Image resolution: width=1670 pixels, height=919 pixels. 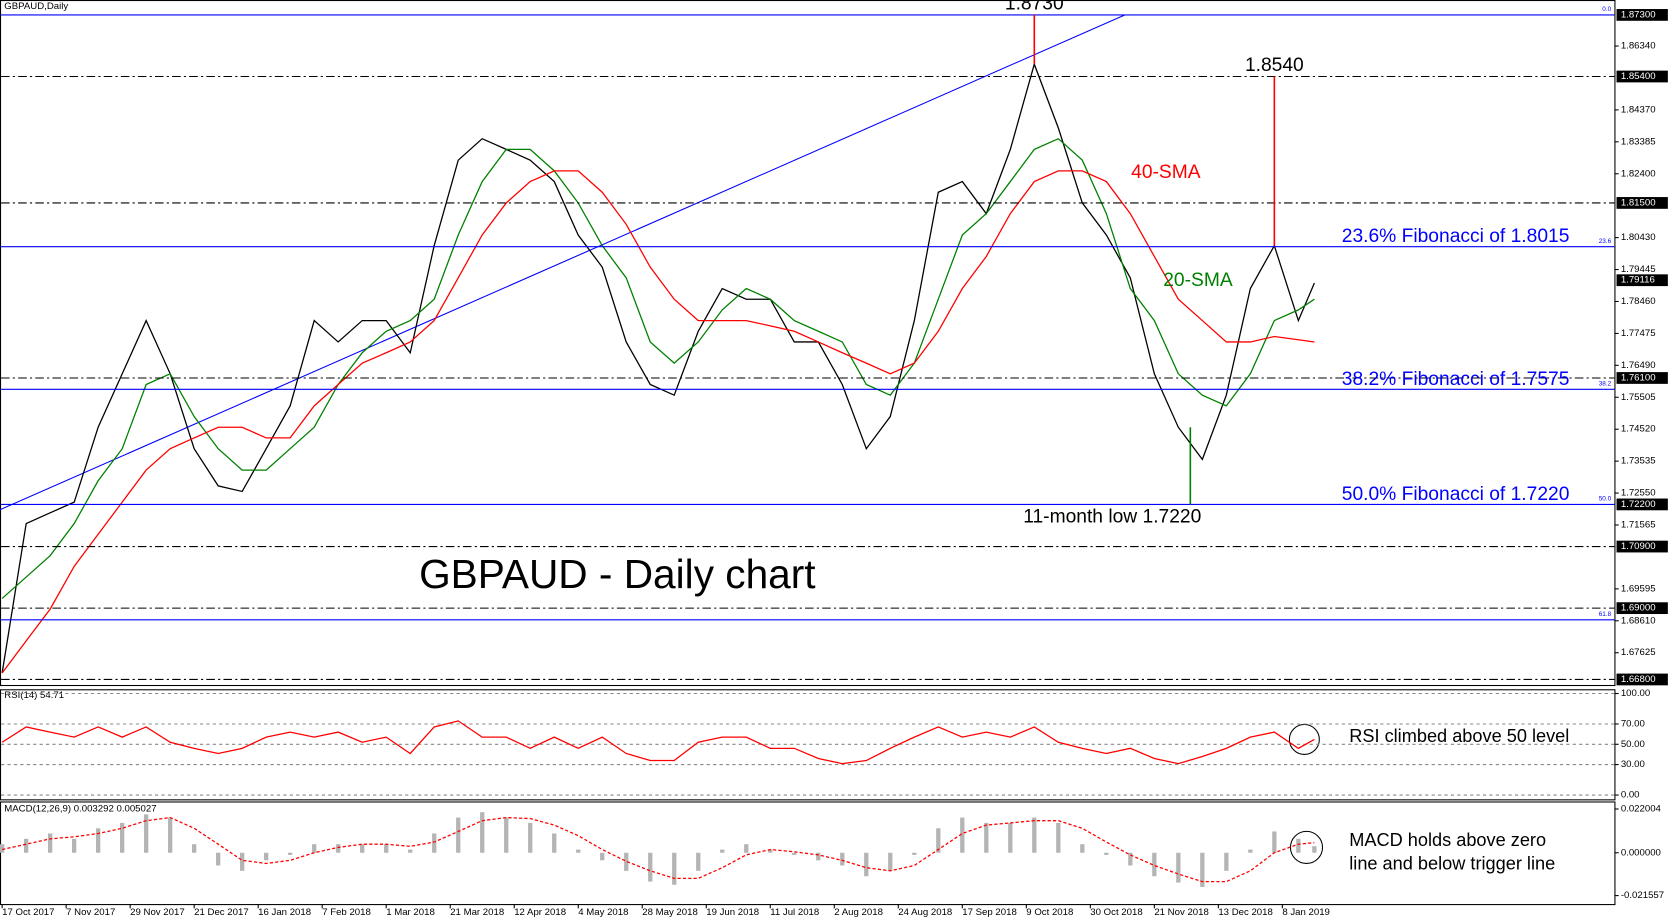 What do you see at coordinates (1605, 384) in the screenshot?
I see `fibonacci-level: 38.2` at bounding box center [1605, 384].